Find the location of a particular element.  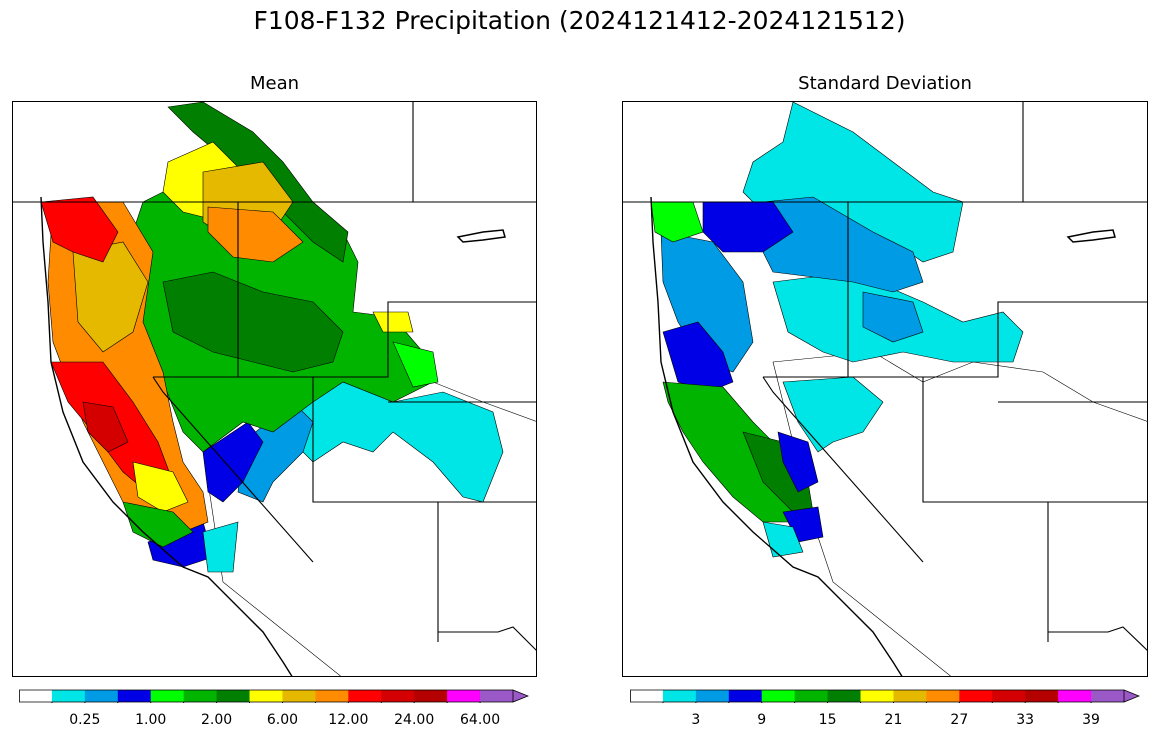

mean-colorbar-tick-label: 0.25 is located at coordinates (85, 720).